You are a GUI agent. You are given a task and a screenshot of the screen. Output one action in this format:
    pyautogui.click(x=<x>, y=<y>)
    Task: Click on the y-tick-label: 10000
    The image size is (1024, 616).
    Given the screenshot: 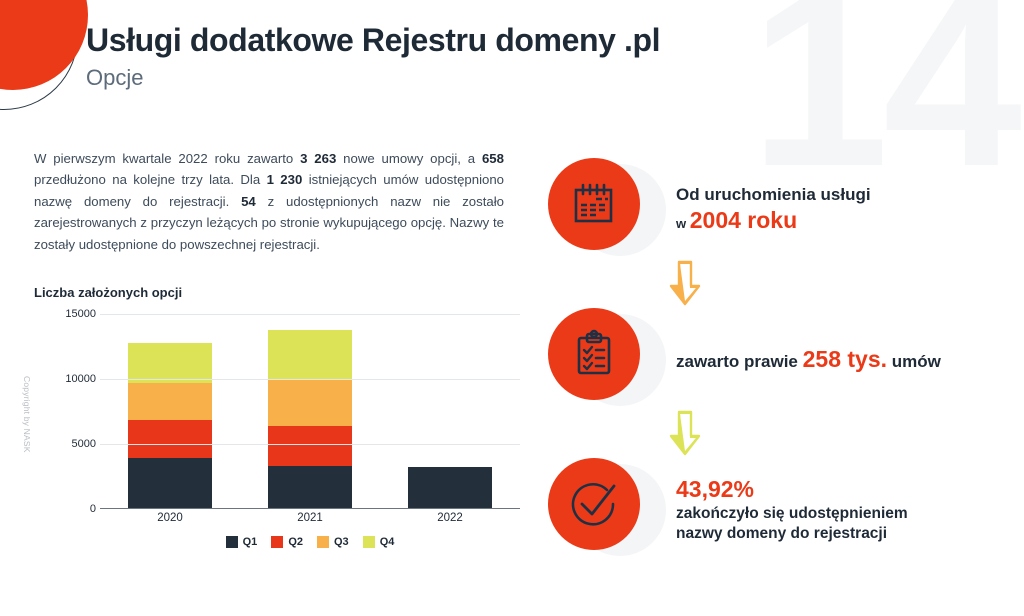 What is the action you would take?
    pyautogui.click(x=80, y=379)
    